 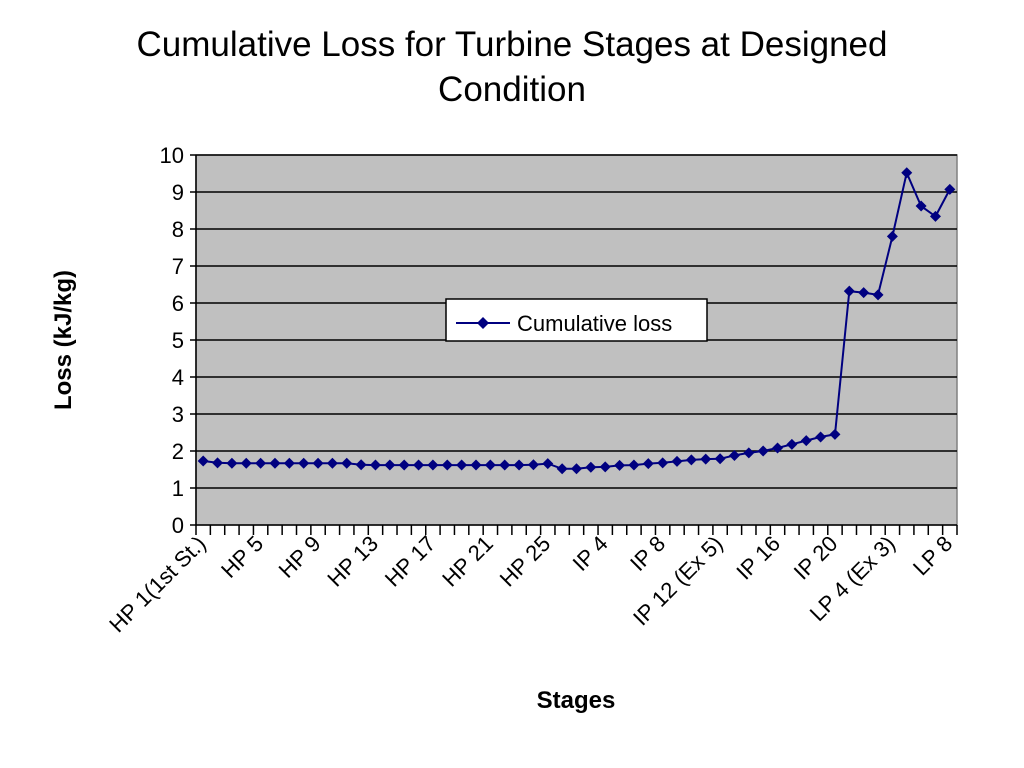 What do you see at coordinates (758, 558) in the screenshot?
I see `x-tick-label: IP 16` at bounding box center [758, 558].